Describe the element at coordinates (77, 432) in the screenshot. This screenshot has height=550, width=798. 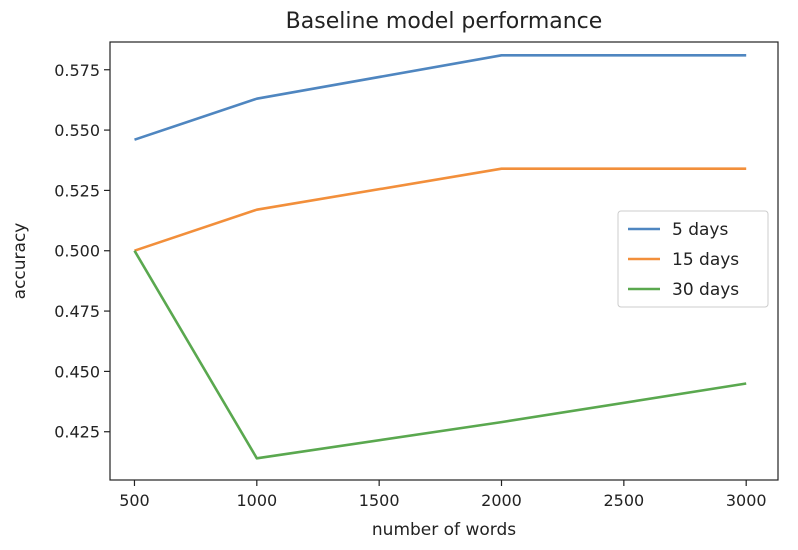
I see `y-tick-label: 0.425` at that location.